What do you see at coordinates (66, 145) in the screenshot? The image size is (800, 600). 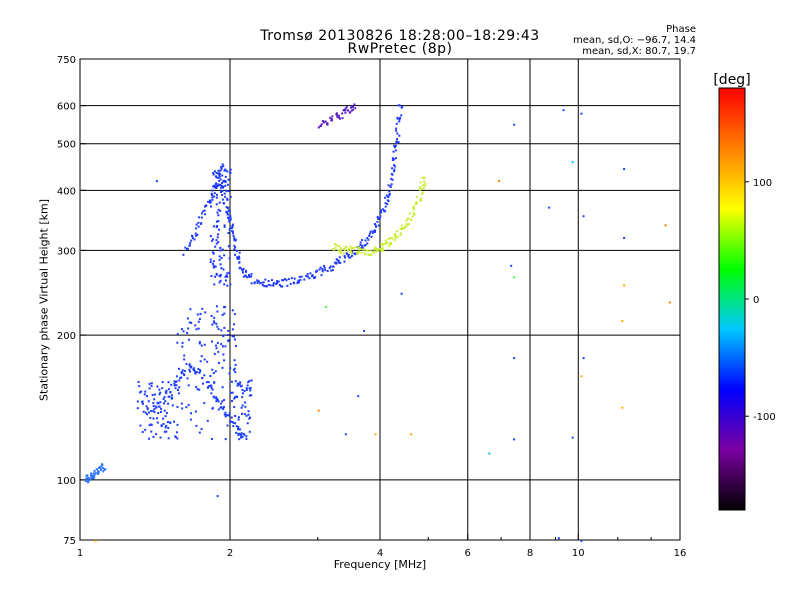 I see `y-tick-label: 500` at bounding box center [66, 145].